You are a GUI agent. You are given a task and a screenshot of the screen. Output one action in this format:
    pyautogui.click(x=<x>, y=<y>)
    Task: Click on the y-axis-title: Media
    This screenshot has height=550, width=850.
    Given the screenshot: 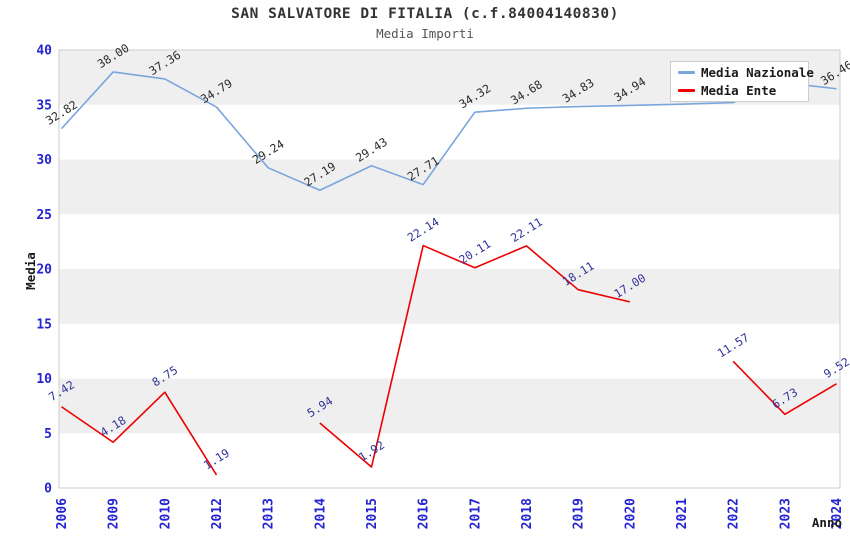 What is the action you would take?
    pyautogui.click(x=30, y=271)
    